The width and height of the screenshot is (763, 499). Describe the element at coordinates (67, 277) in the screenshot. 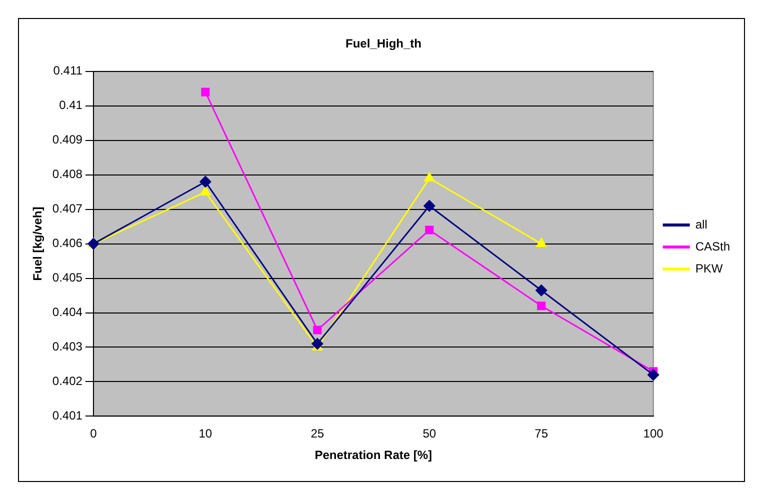

I see `y-tick-label: 0.405` at that location.